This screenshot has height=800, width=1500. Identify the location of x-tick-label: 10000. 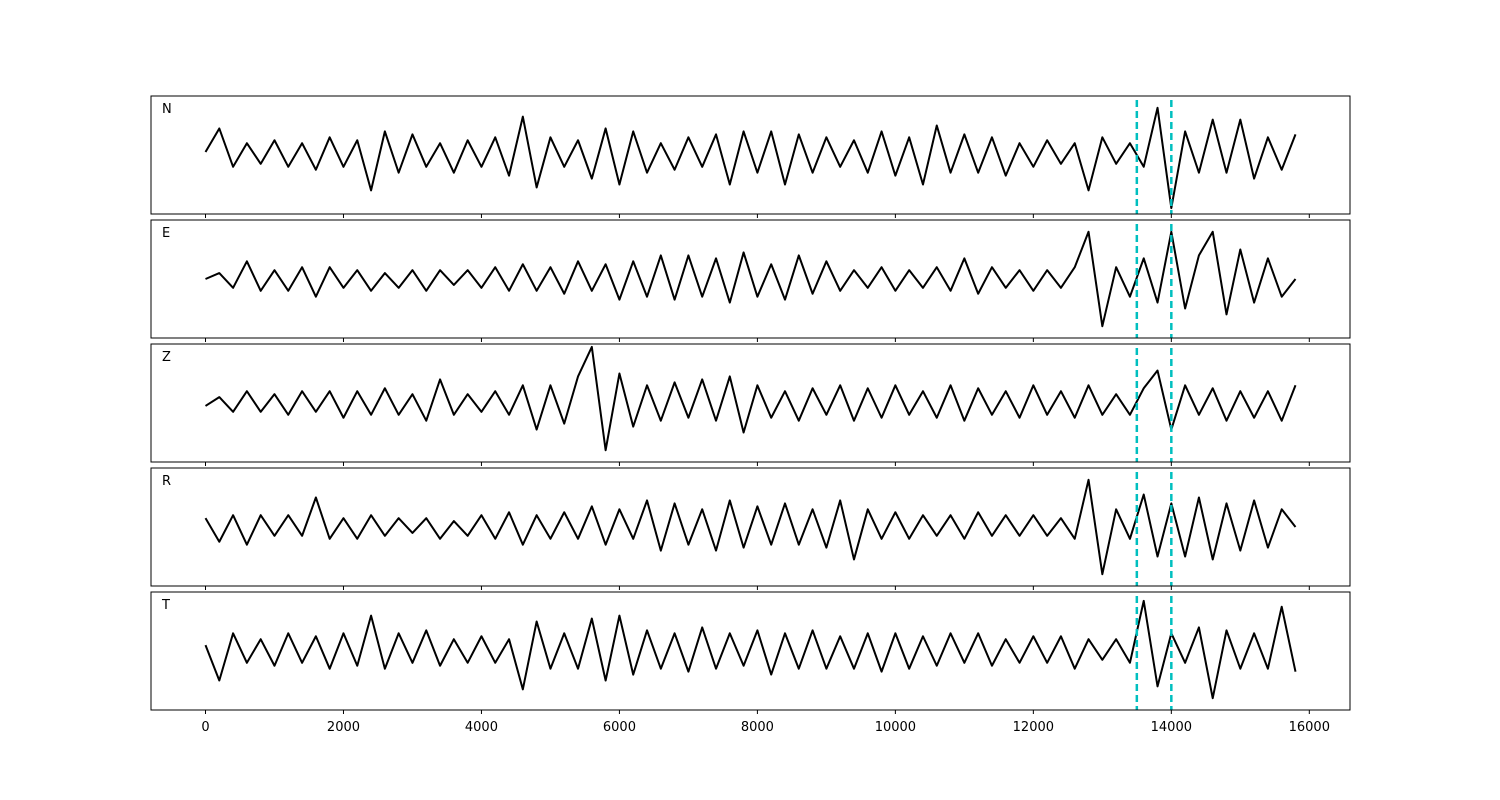
(895, 727).